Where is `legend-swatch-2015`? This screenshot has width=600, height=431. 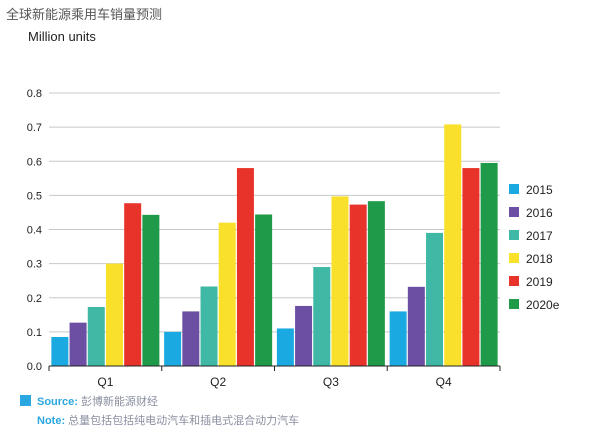 legend-swatch-2015 is located at coordinates (514, 189).